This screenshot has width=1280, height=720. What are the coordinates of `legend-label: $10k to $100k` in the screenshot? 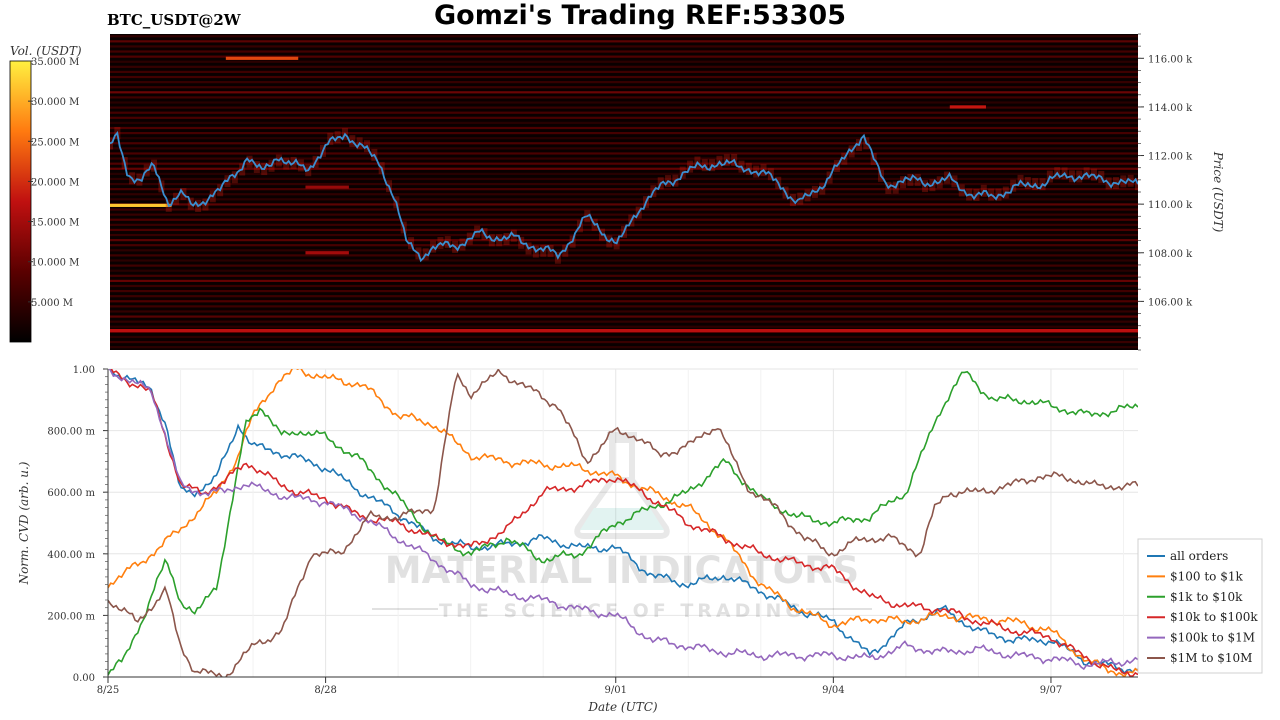 It's located at (1214, 617).